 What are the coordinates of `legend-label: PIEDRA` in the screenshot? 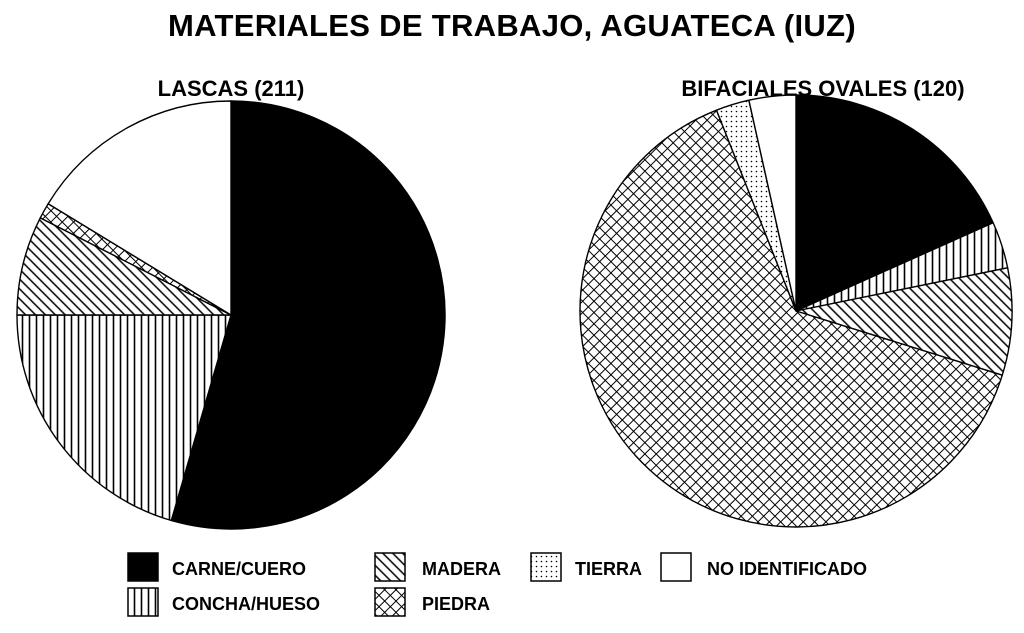 It's located at (456, 604).